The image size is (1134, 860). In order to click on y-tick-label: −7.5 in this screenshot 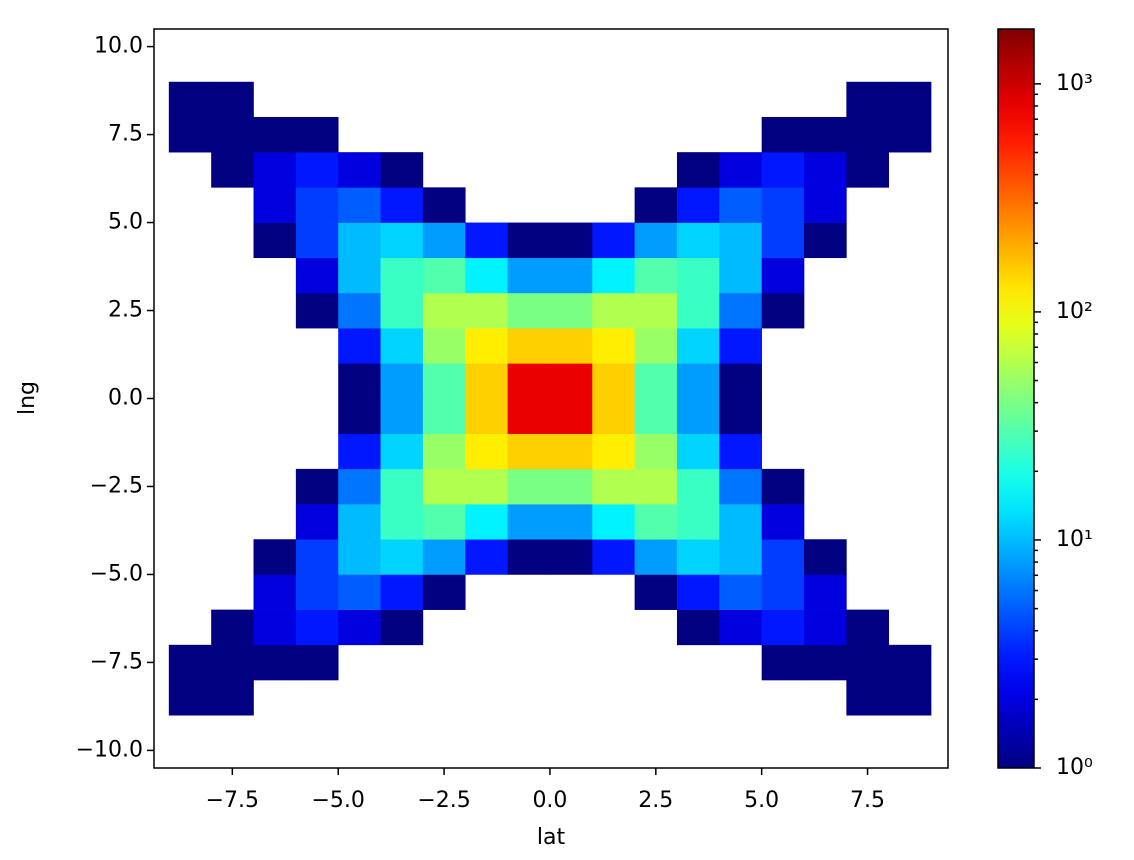, I will do `click(116, 661)`.